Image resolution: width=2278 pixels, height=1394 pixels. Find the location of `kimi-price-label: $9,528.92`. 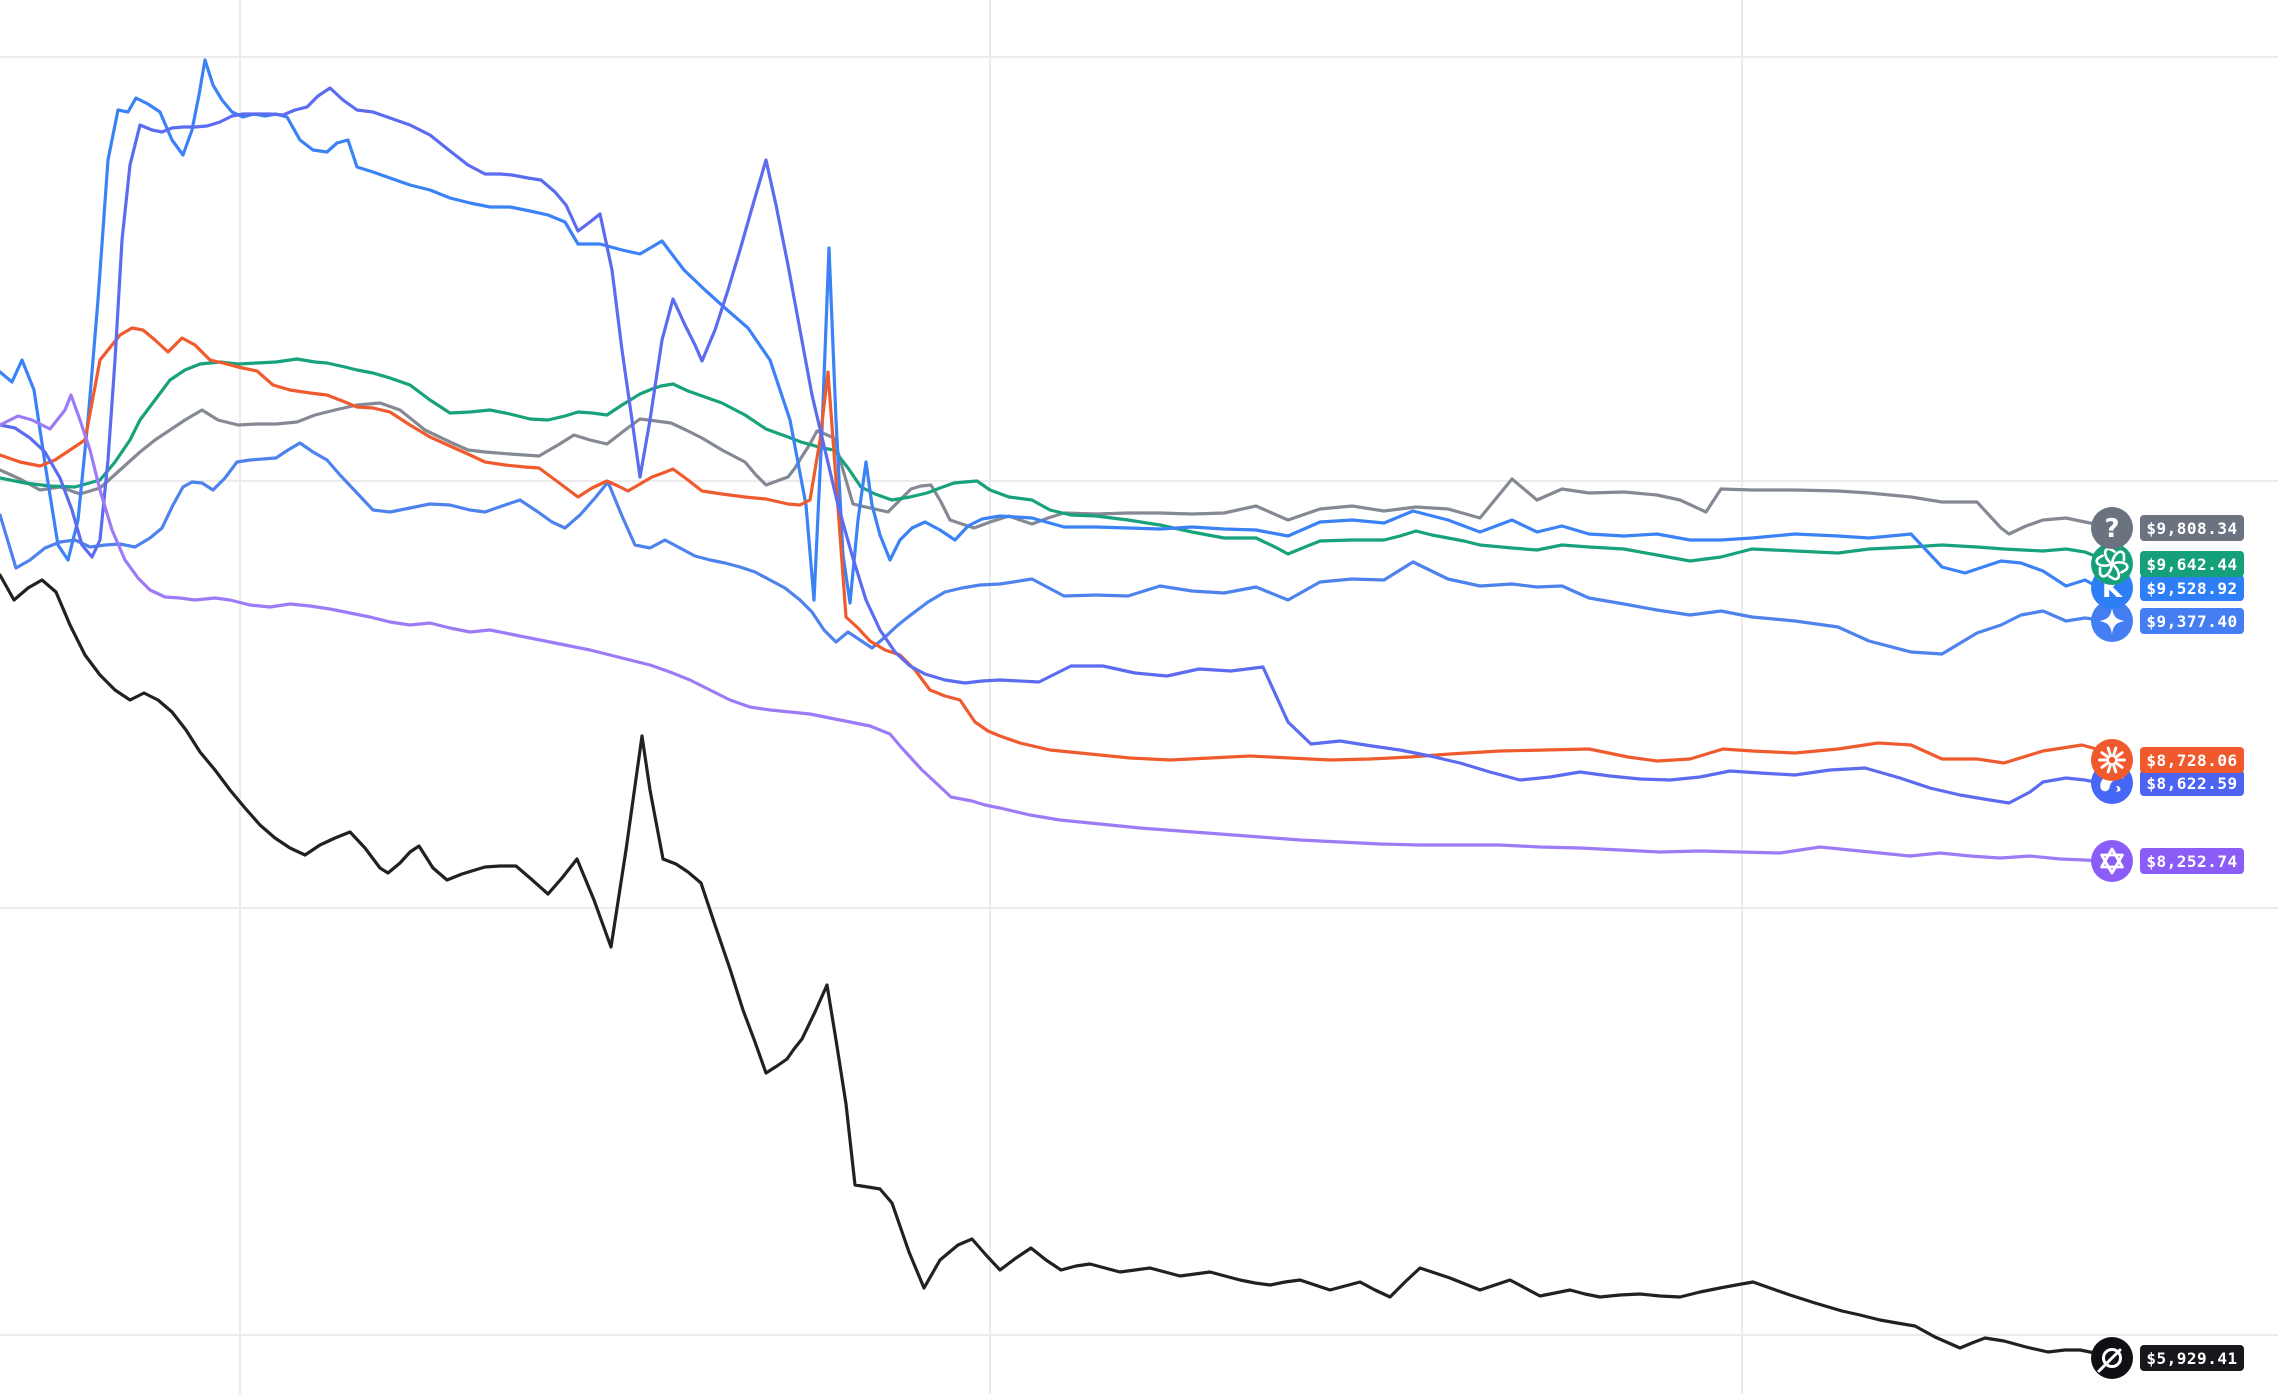

kimi-price-label: $9,528.92 is located at coordinates (2191, 588).